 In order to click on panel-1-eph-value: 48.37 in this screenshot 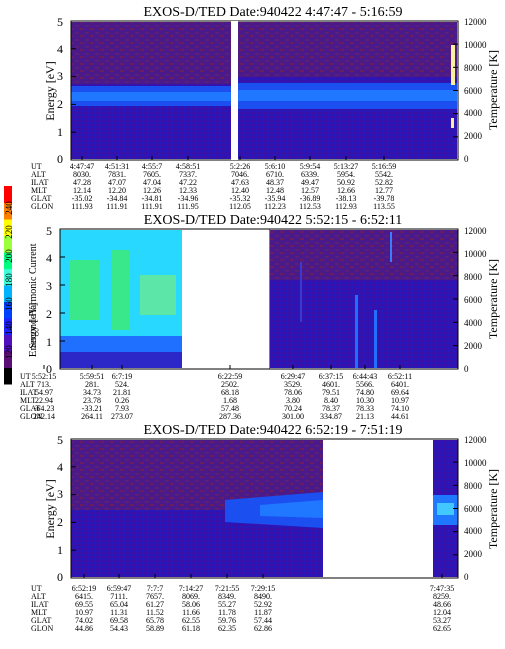, I will do `click(275, 182)`.